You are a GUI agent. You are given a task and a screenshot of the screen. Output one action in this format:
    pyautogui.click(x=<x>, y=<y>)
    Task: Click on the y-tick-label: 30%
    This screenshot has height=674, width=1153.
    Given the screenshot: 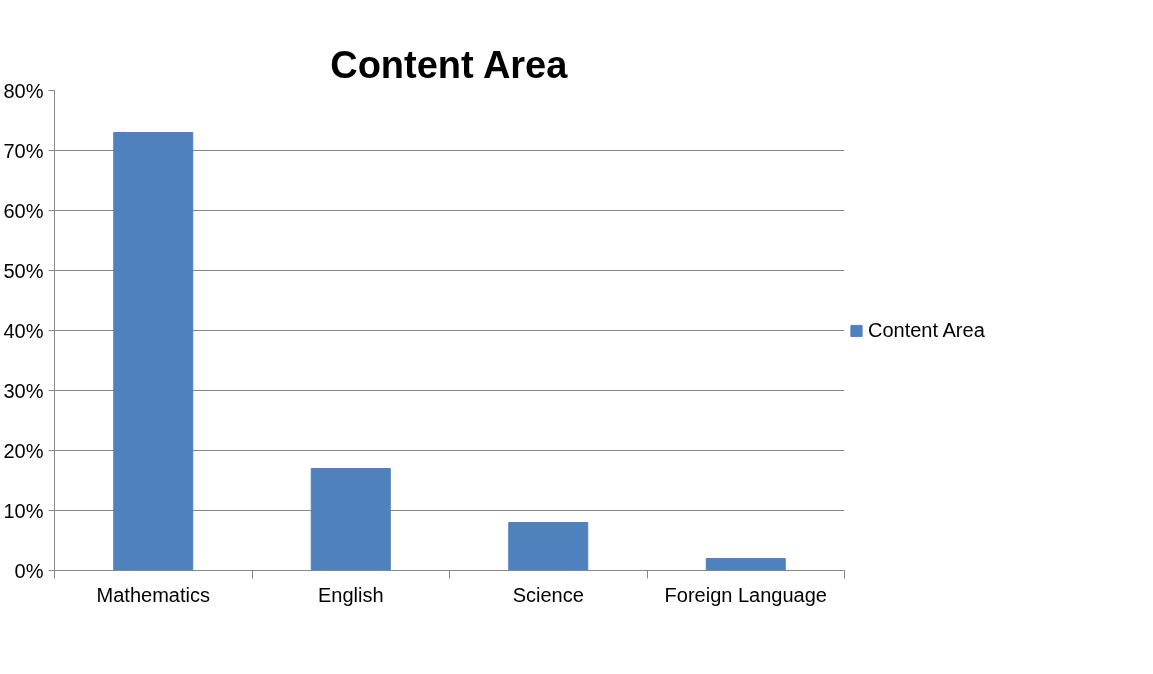 What is the action you would take?
    pyautogui.click(x=23, y=390)
    